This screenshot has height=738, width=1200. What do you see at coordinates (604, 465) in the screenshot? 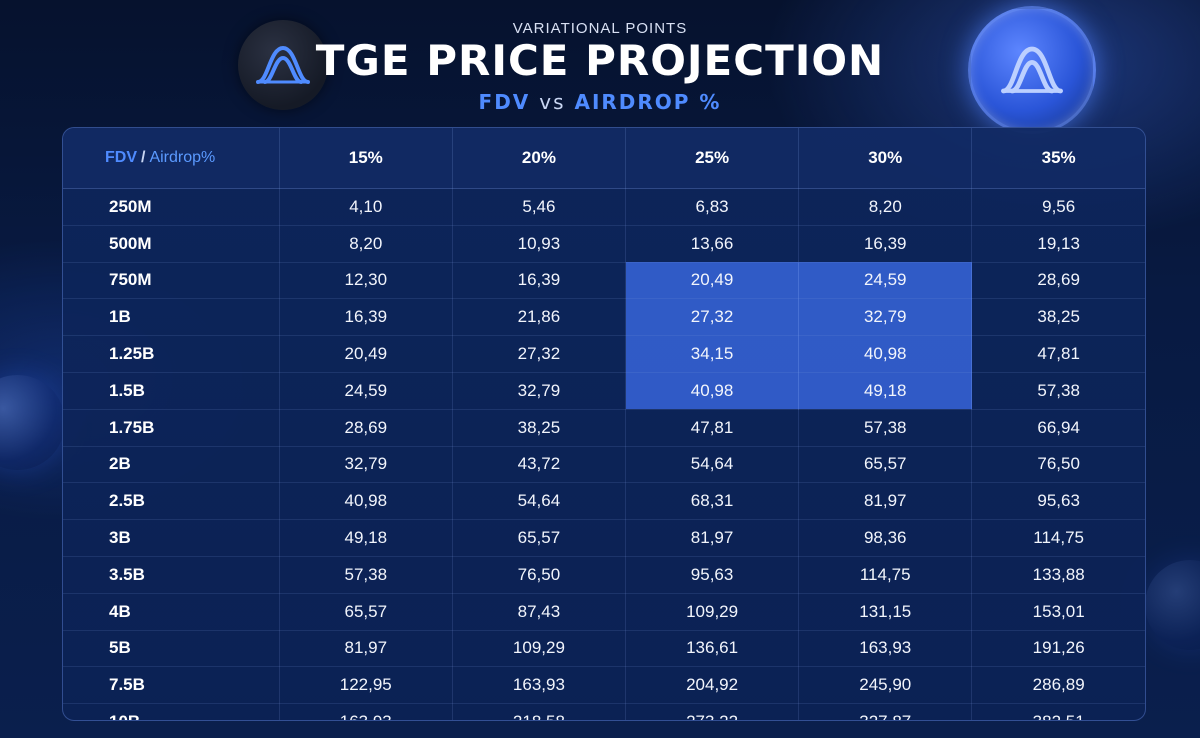
I see `table-row: 2B 32,79 43,72 54,64 65,57 76,50` at bounding box center [604, 465].